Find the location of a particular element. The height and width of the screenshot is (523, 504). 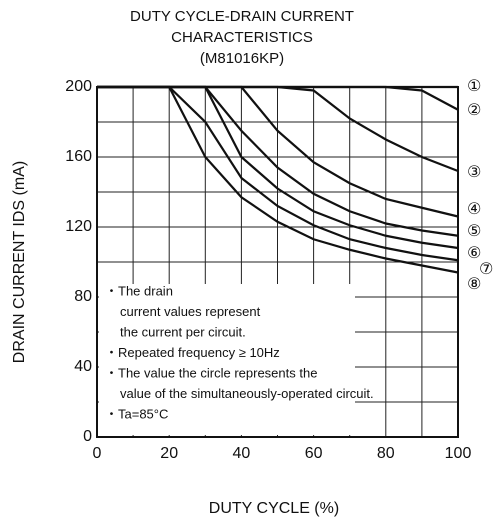

series-label: ⑦ is located at coordinates (486, 269).